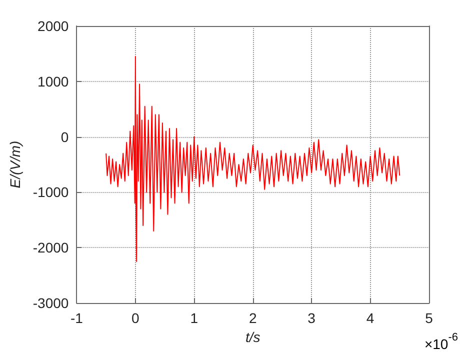 The width and height of the screenshot is (474, 355). I want to click on y-tick-label: 2000, so click(53, 26).